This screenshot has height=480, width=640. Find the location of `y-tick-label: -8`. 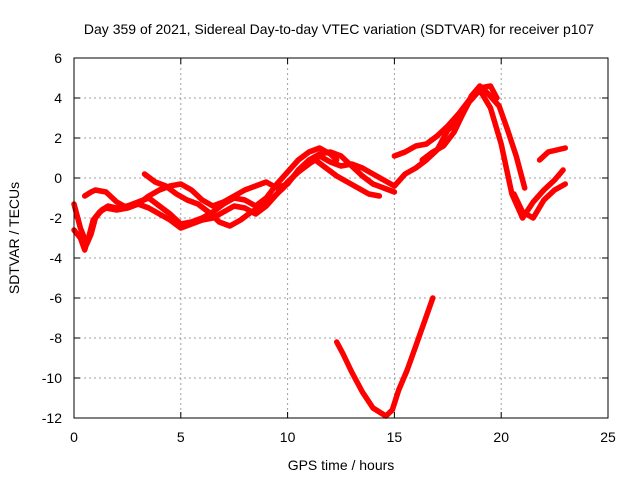

y-tick-label: -8 is located at coordinates (56, 338).